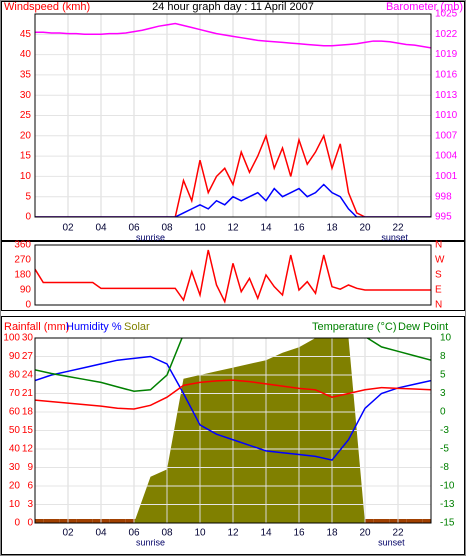  I want to click on y2-axis-label: Barometer (mb), so click(424, 7).